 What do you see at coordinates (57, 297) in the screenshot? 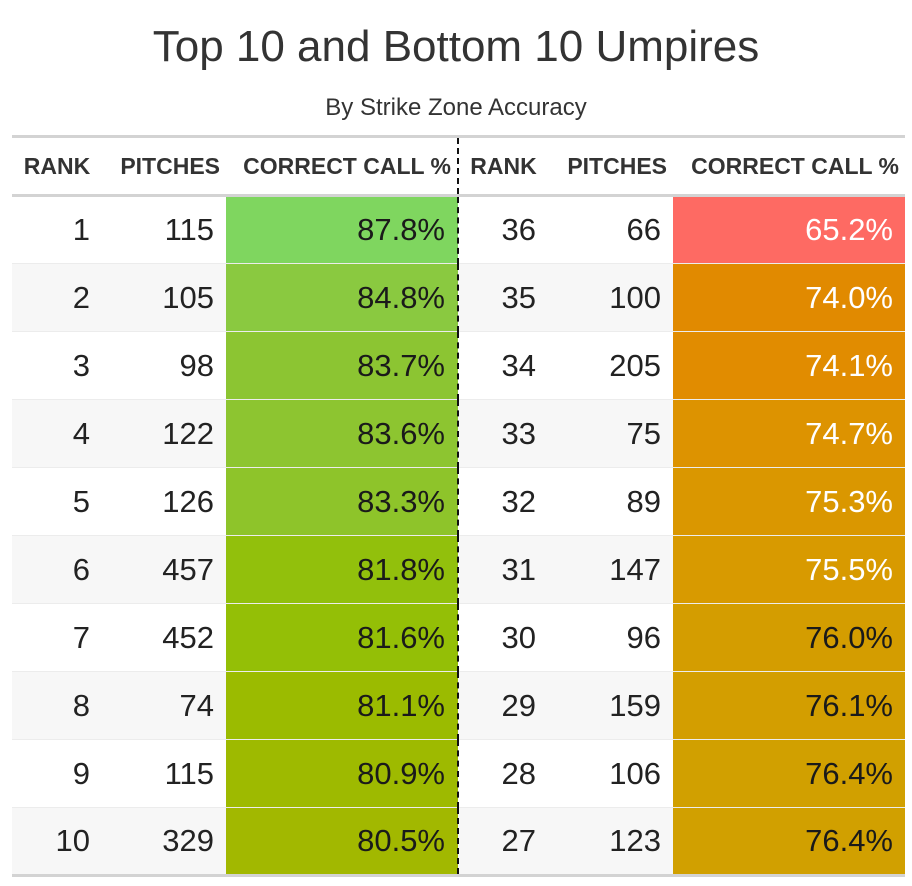
I see `top-rank-cell: 2` at bounding box center [57, 297].